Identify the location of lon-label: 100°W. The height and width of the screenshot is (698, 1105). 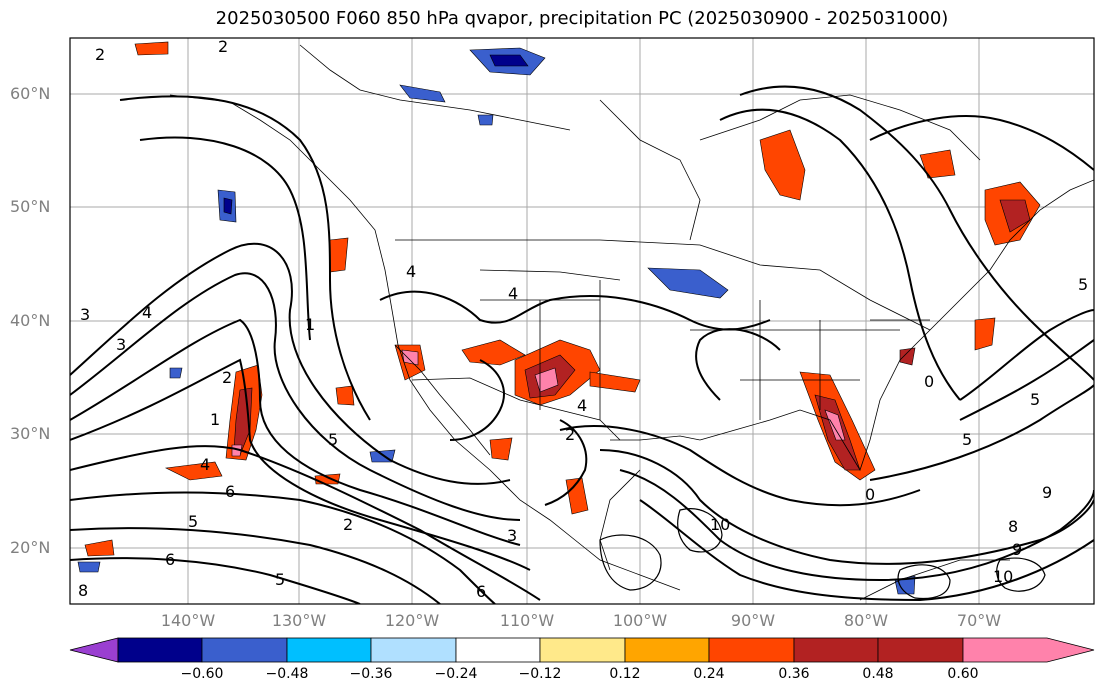
(640, 620).